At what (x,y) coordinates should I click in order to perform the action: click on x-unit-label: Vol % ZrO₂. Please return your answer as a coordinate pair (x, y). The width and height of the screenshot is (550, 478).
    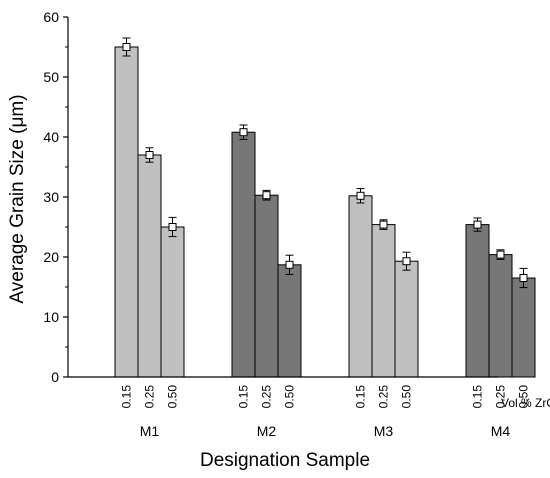
    Looking at the image, I should click on (525, 403).